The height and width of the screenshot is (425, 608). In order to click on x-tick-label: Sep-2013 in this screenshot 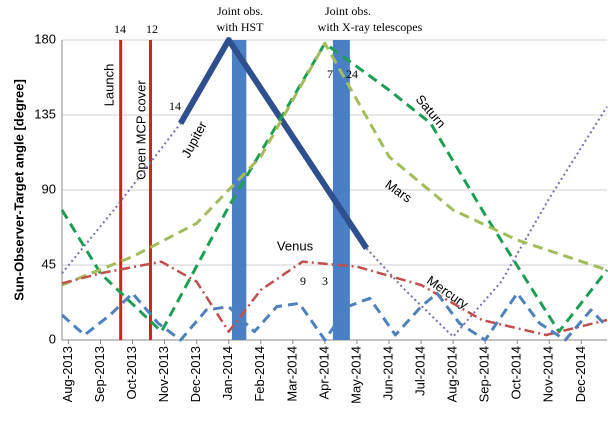, I will do `click(99, 374)`.